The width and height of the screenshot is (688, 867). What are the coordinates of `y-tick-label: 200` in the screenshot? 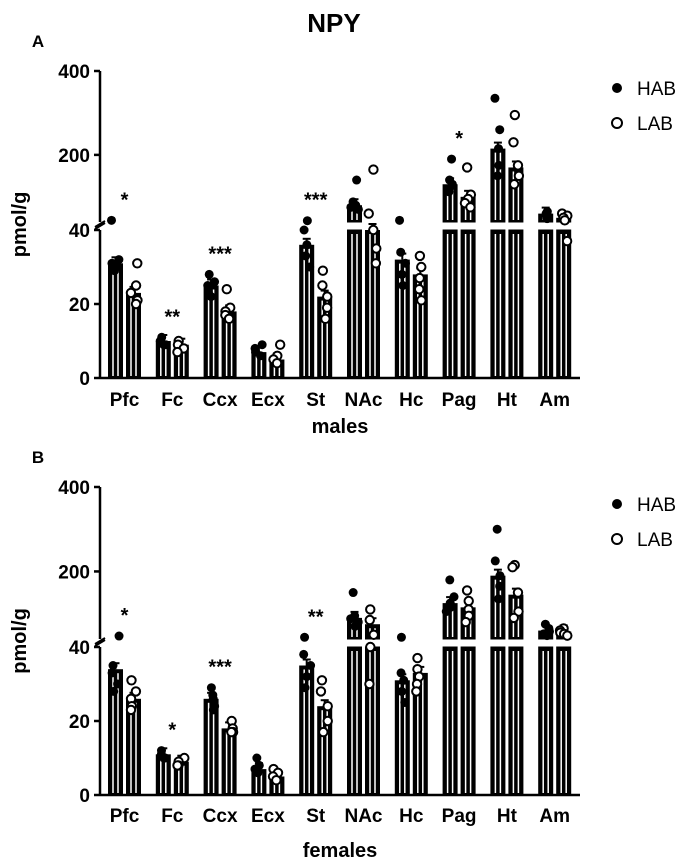 It's located at (74, 156).